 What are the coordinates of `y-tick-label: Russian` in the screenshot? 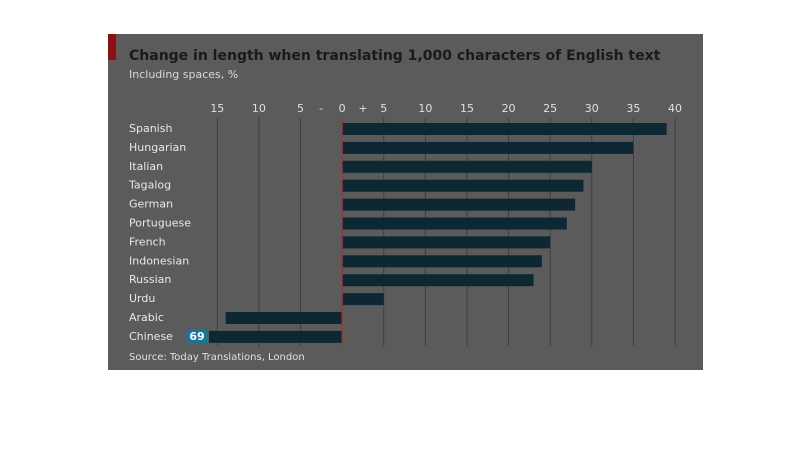 It's located at (150, 279).